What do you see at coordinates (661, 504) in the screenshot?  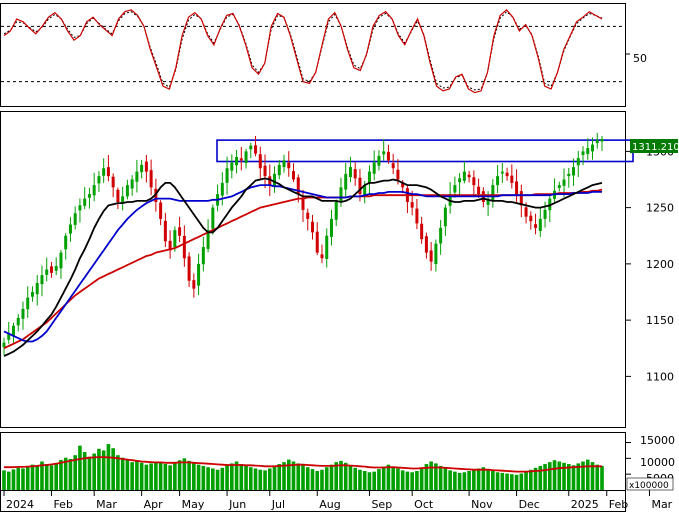 I see `date-label: Mar` at bounding box center [661, 504].